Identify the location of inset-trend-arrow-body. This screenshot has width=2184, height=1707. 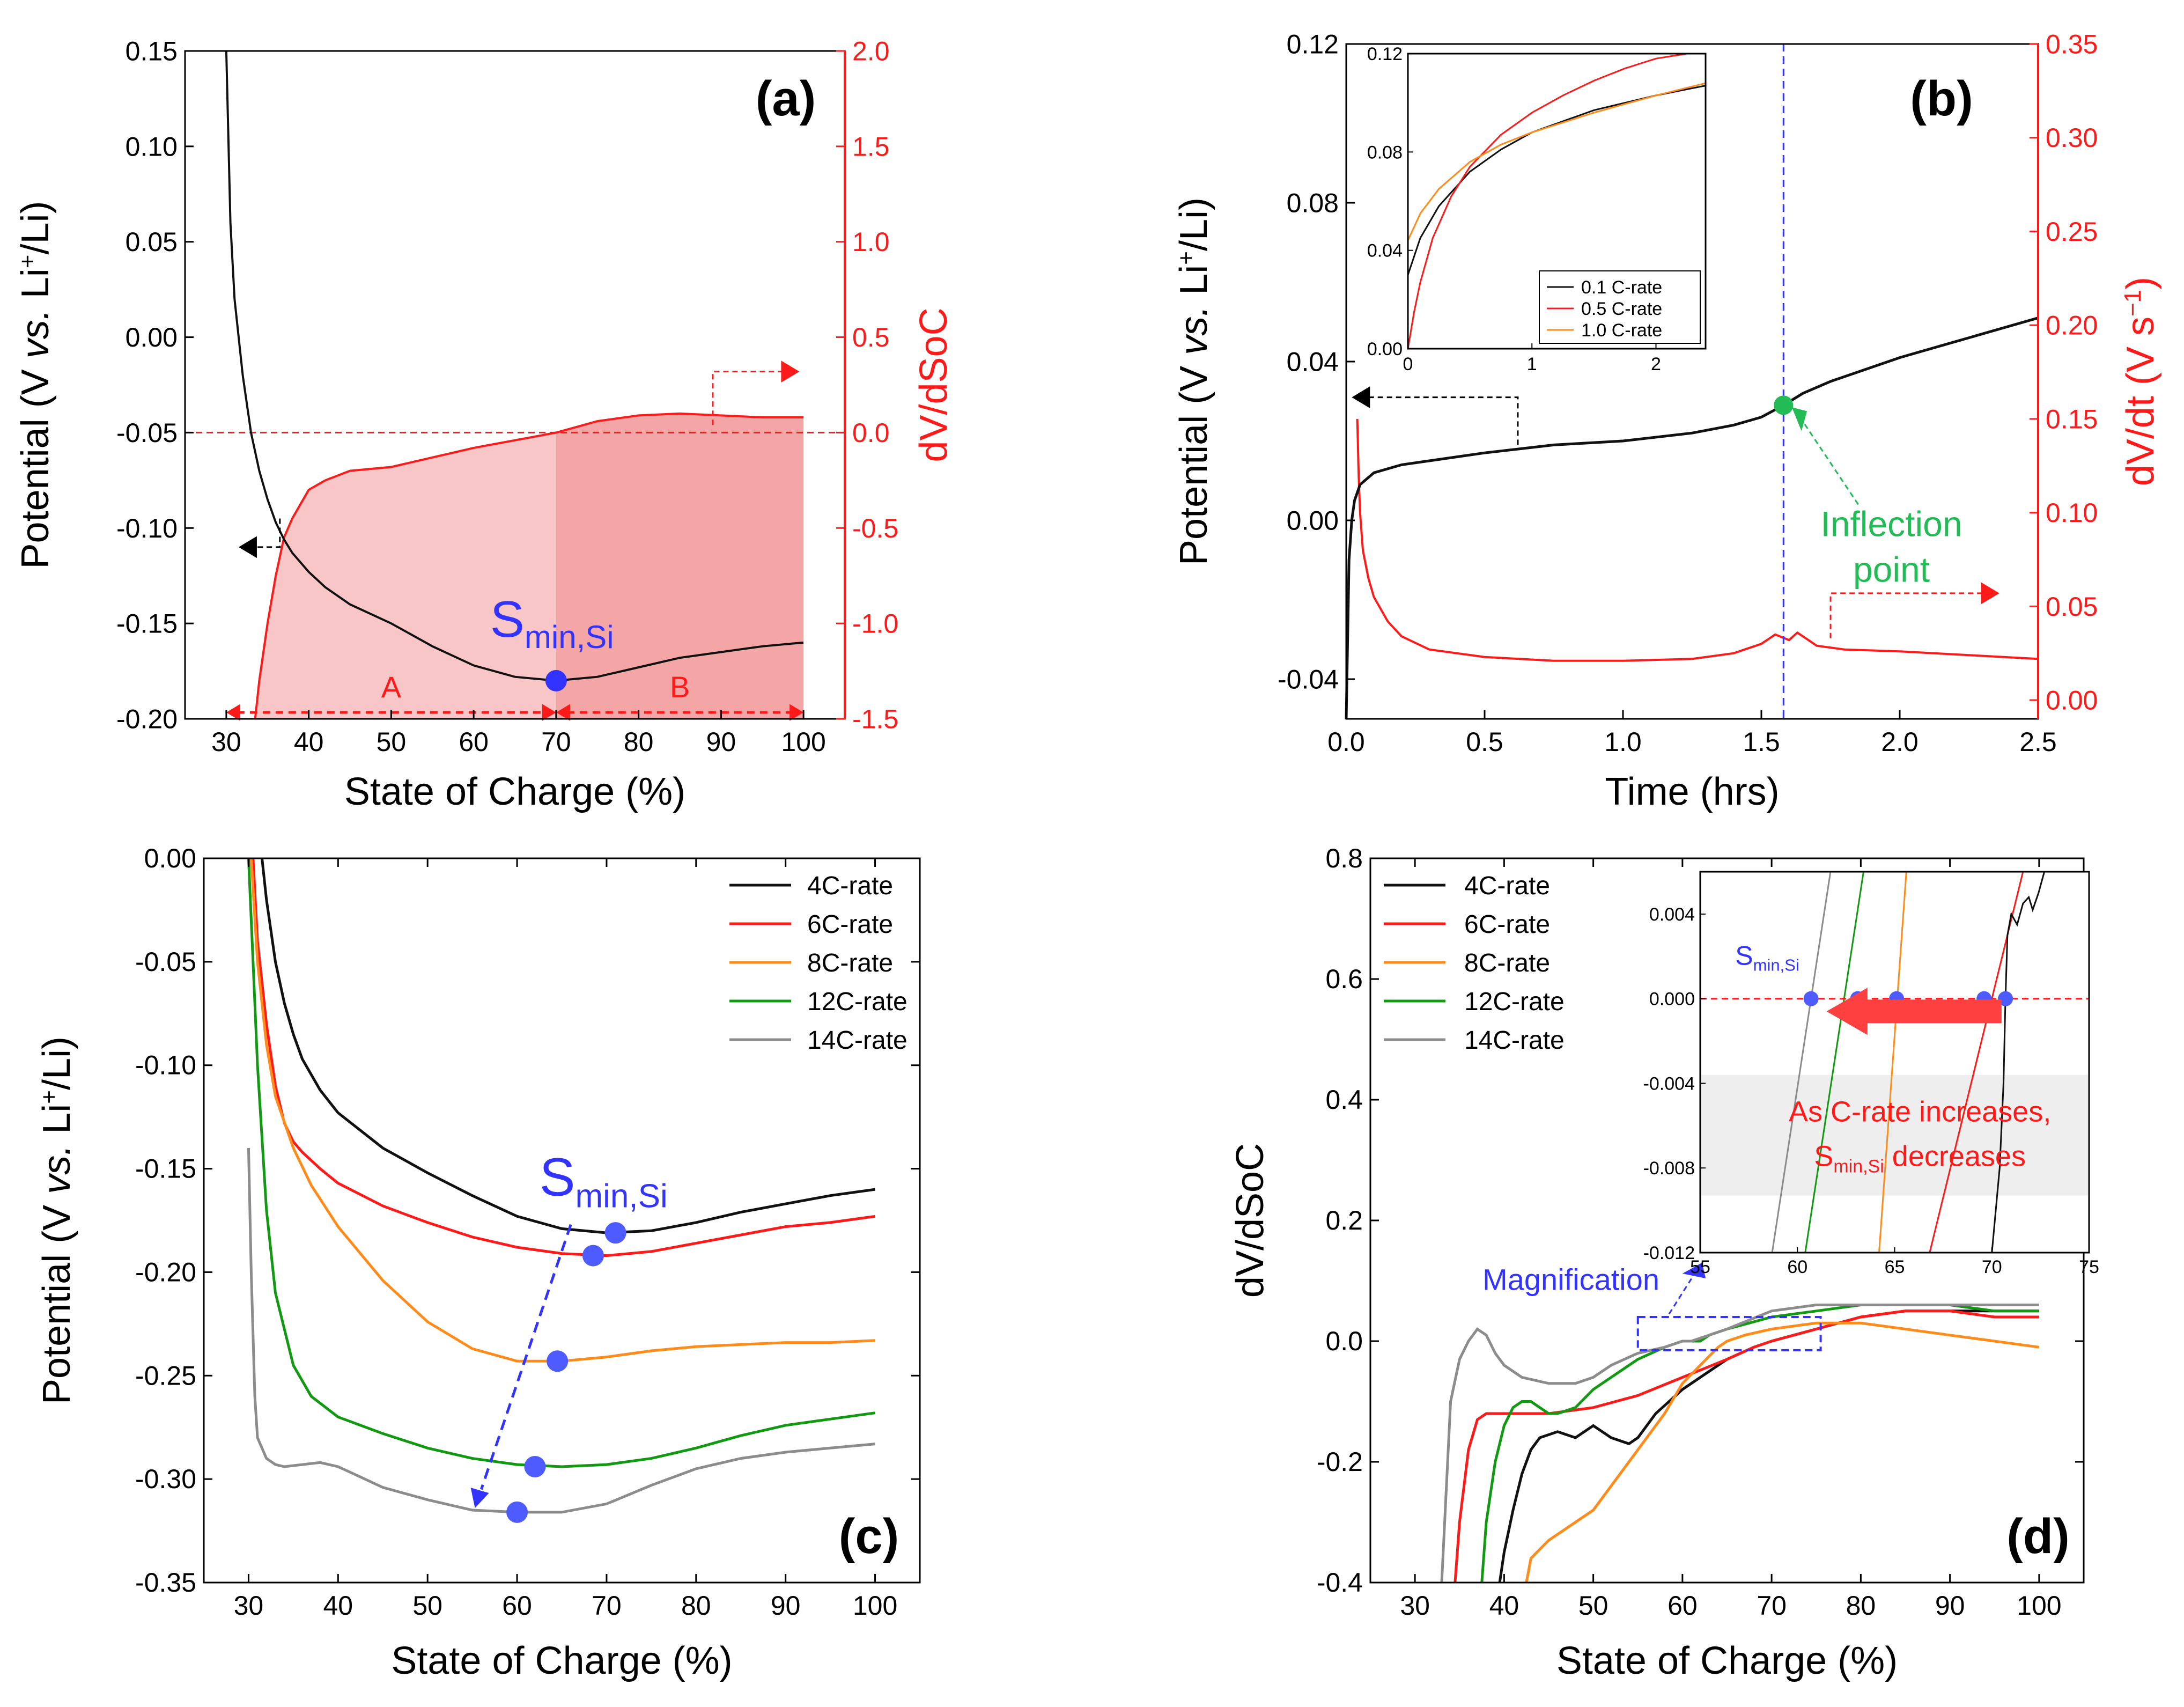
(1934, 1012).